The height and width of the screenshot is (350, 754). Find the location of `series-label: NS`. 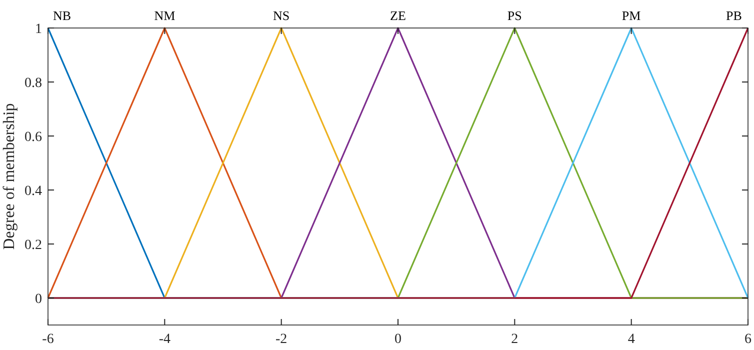

series-label: NS is located at coordinates (281, 15).